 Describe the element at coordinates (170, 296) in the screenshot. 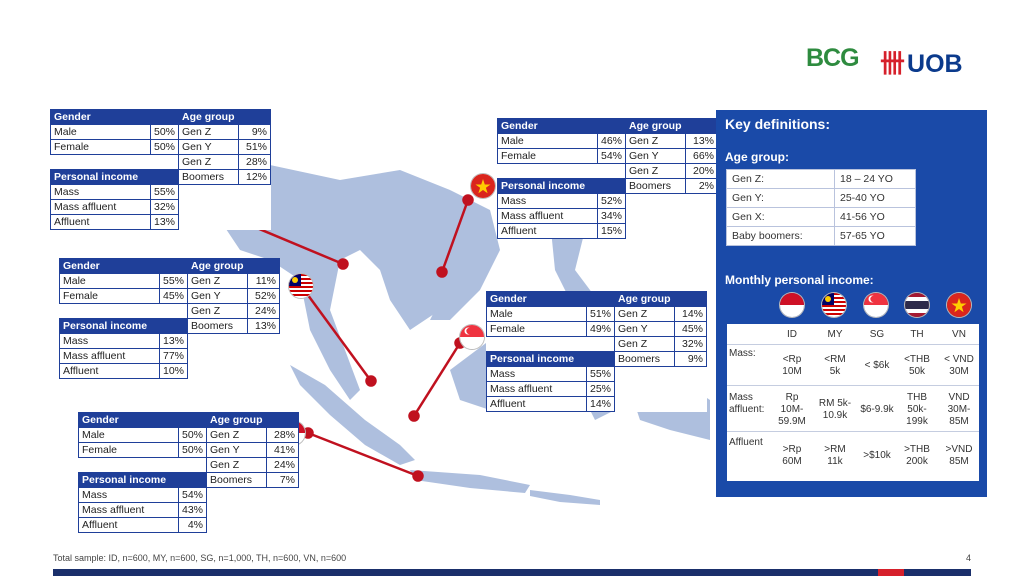

I see `table-row: Female 45% Gen Y 52%` at that location.